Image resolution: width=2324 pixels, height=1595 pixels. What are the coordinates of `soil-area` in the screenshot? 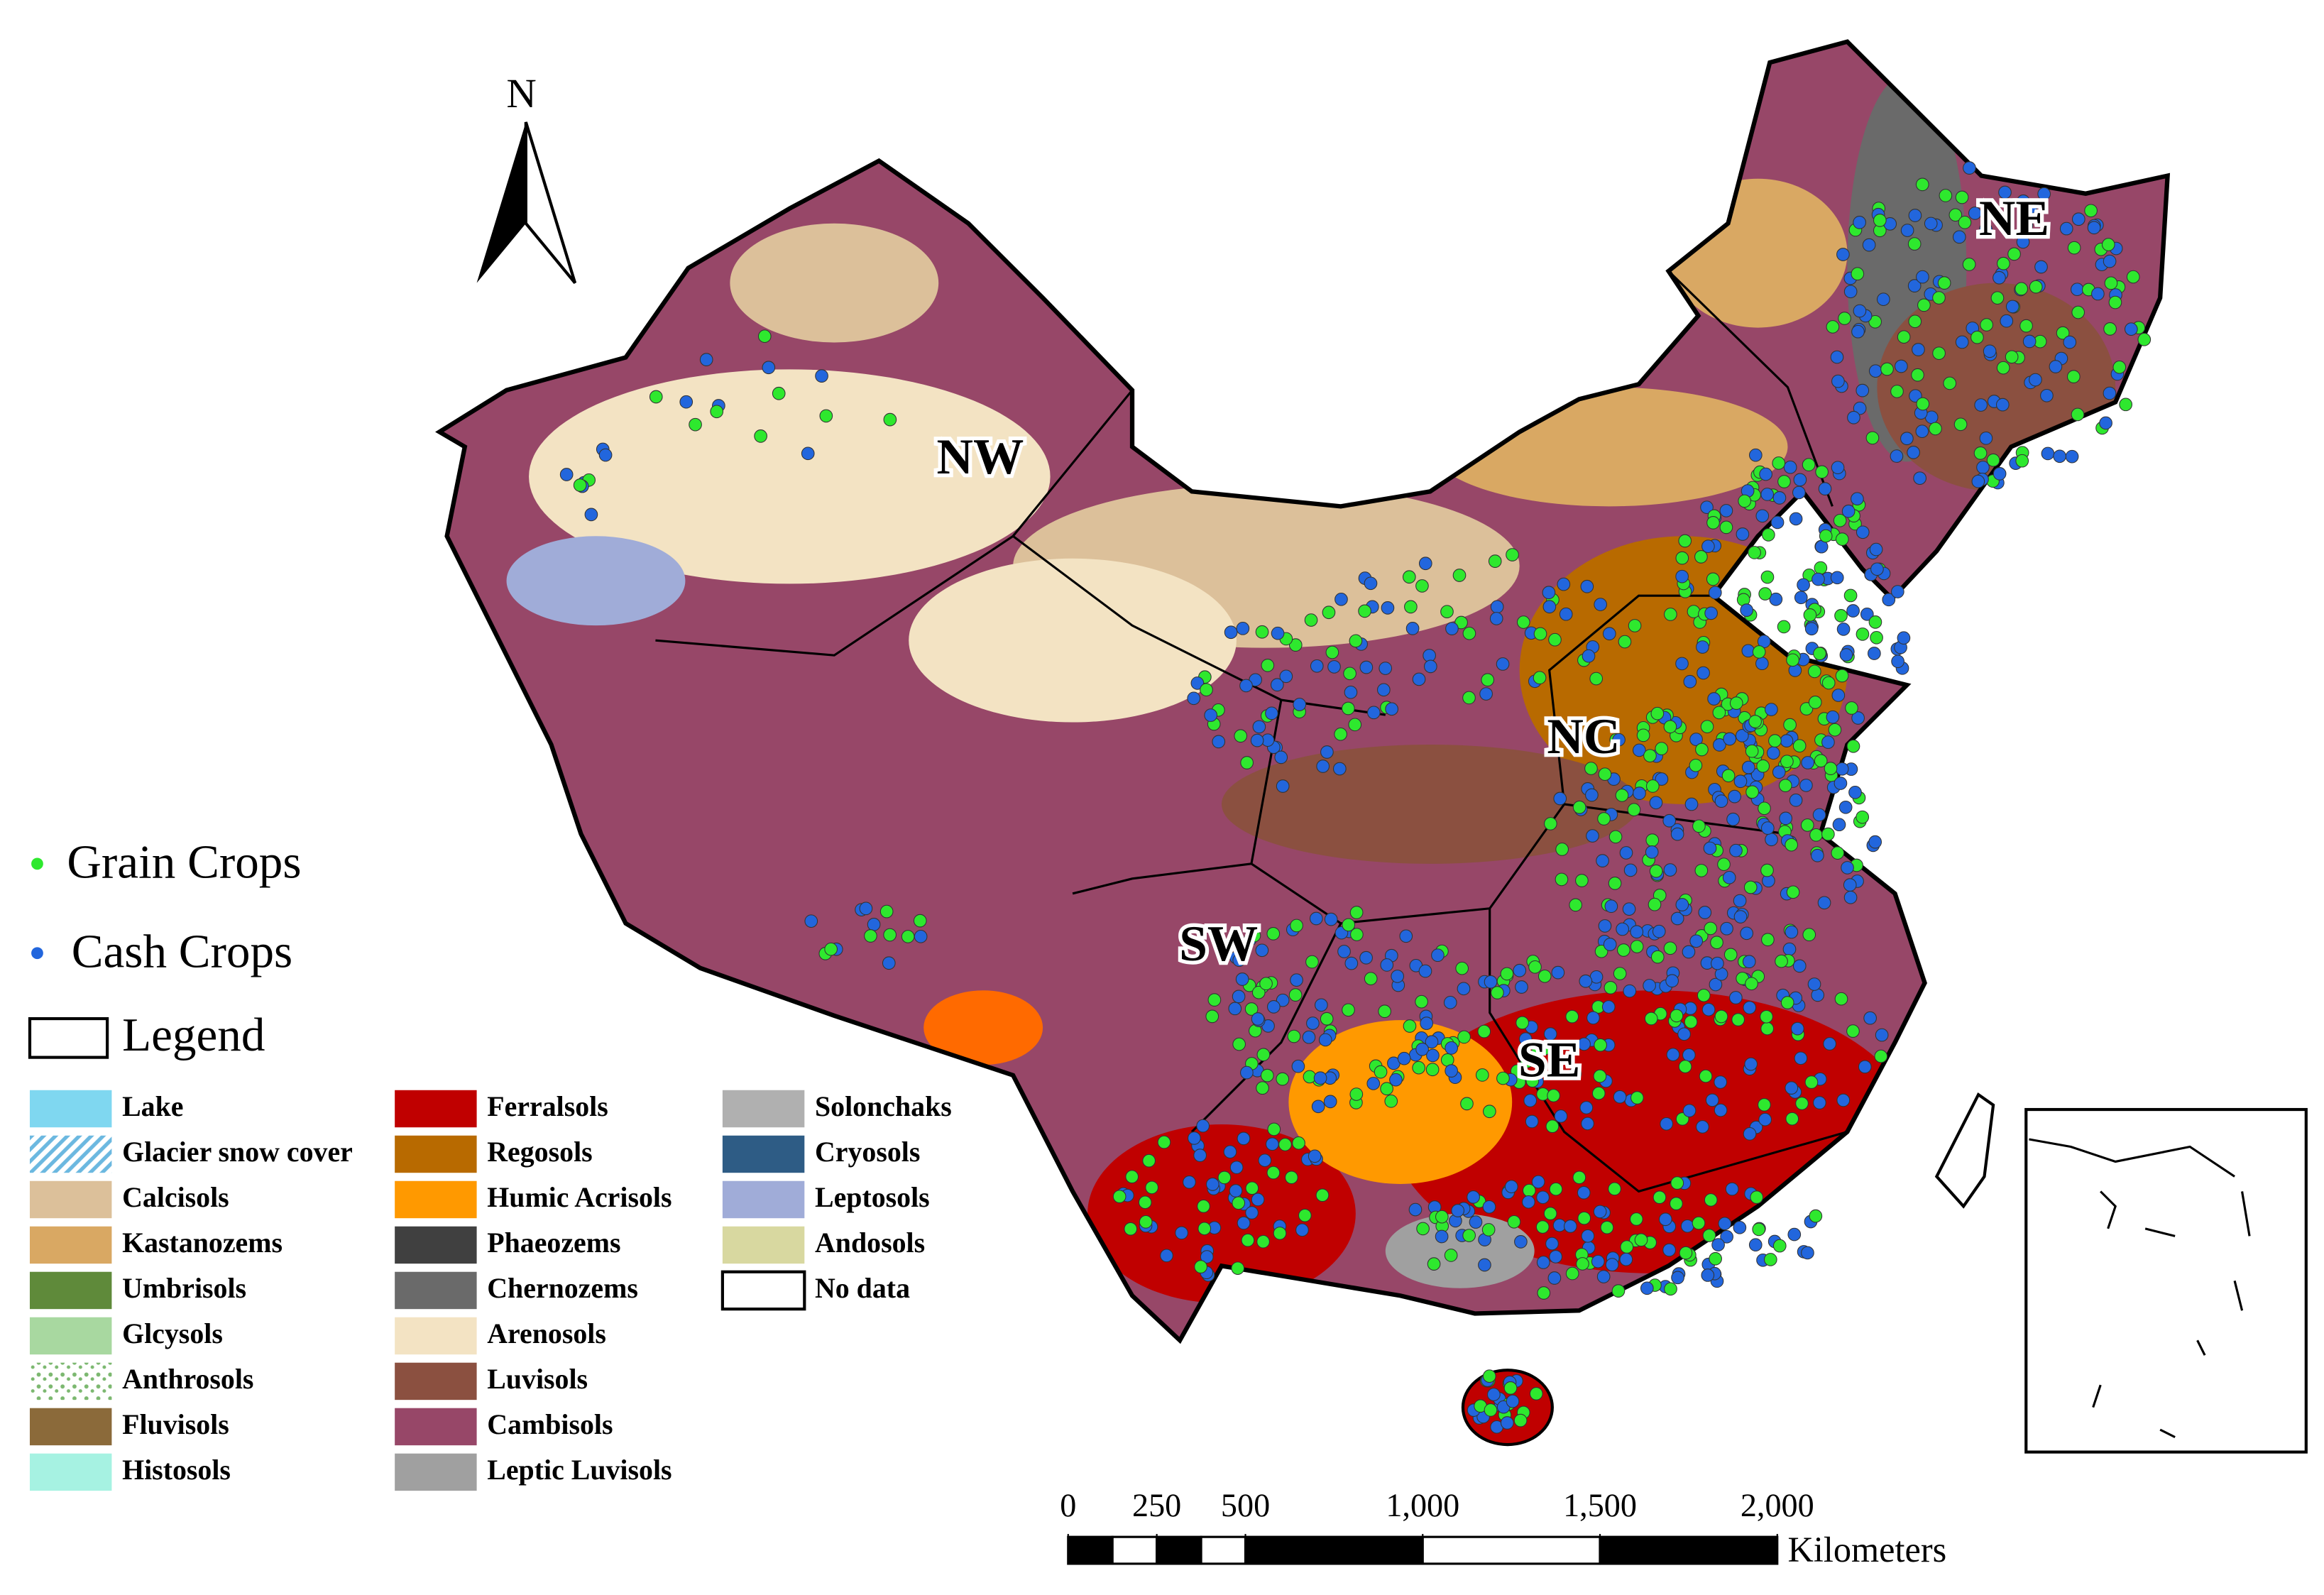 It's located at (1609, 447).